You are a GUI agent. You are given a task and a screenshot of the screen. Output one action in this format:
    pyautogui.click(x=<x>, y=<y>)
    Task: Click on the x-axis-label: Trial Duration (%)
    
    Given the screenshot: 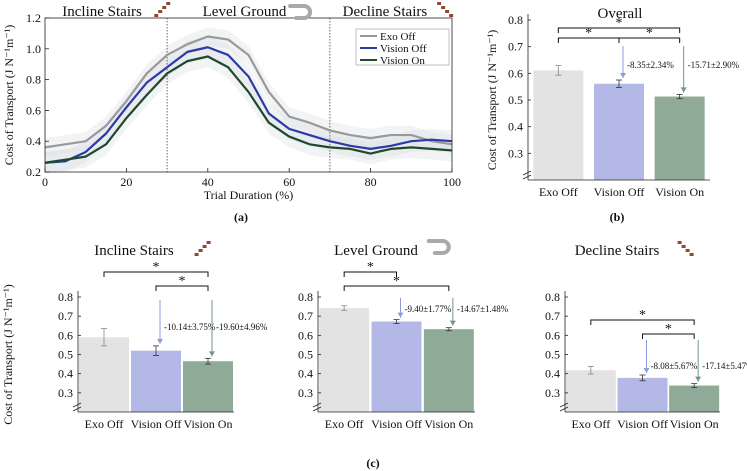 What is the action you would take?
    pyautogui.click(x=249, y=195)
    